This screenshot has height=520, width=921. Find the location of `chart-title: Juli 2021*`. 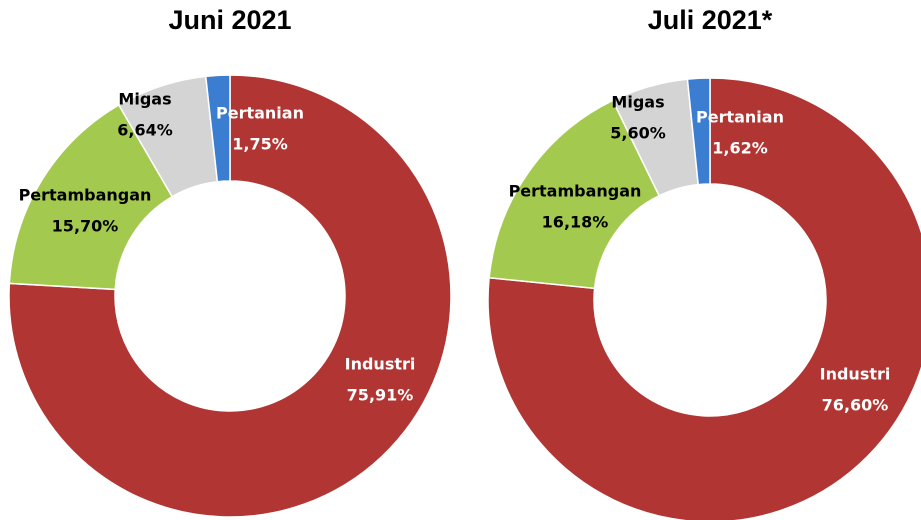

chart-title: Juli 2021* is located at coordinates (710, 20).